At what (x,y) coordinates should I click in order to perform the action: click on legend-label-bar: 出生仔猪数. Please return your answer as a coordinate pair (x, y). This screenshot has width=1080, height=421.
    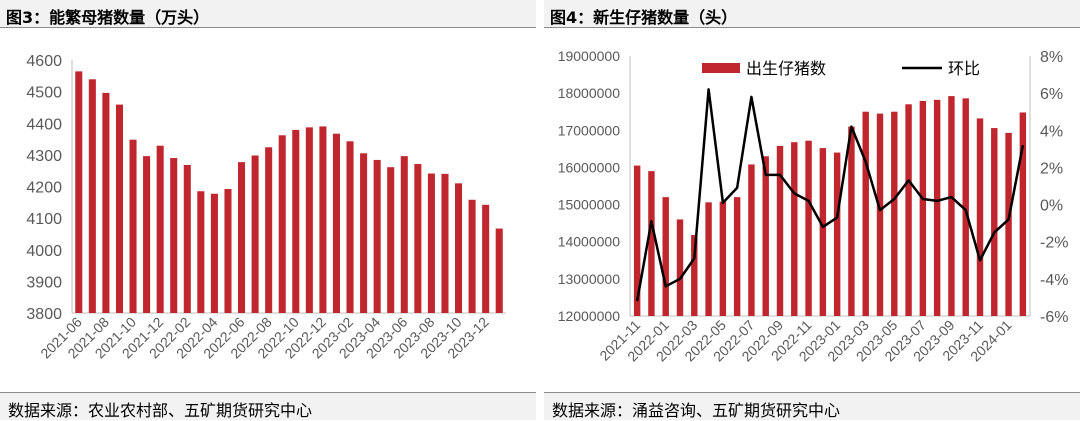
    Looking at the image, I should click on (786, 69).